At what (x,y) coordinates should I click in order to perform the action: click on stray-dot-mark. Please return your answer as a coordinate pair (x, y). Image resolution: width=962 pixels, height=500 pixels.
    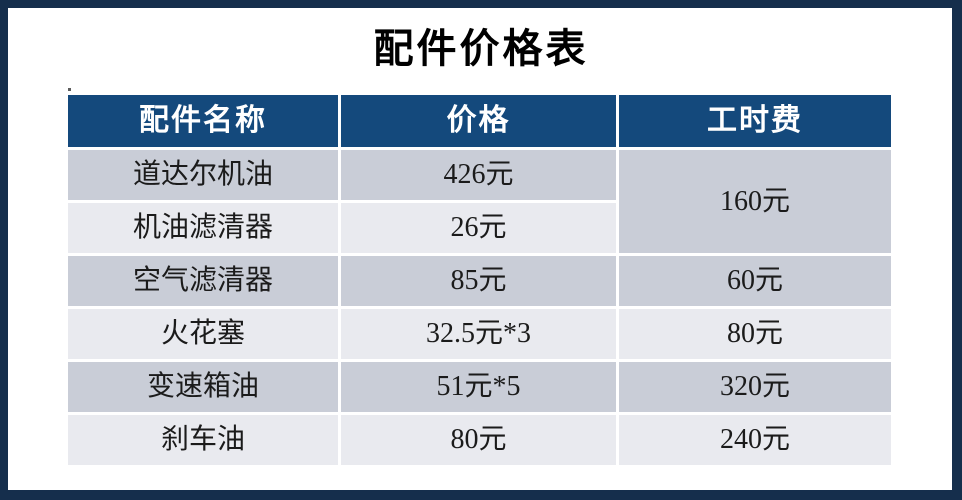
    Looking at the image, I should click on (69, 89).